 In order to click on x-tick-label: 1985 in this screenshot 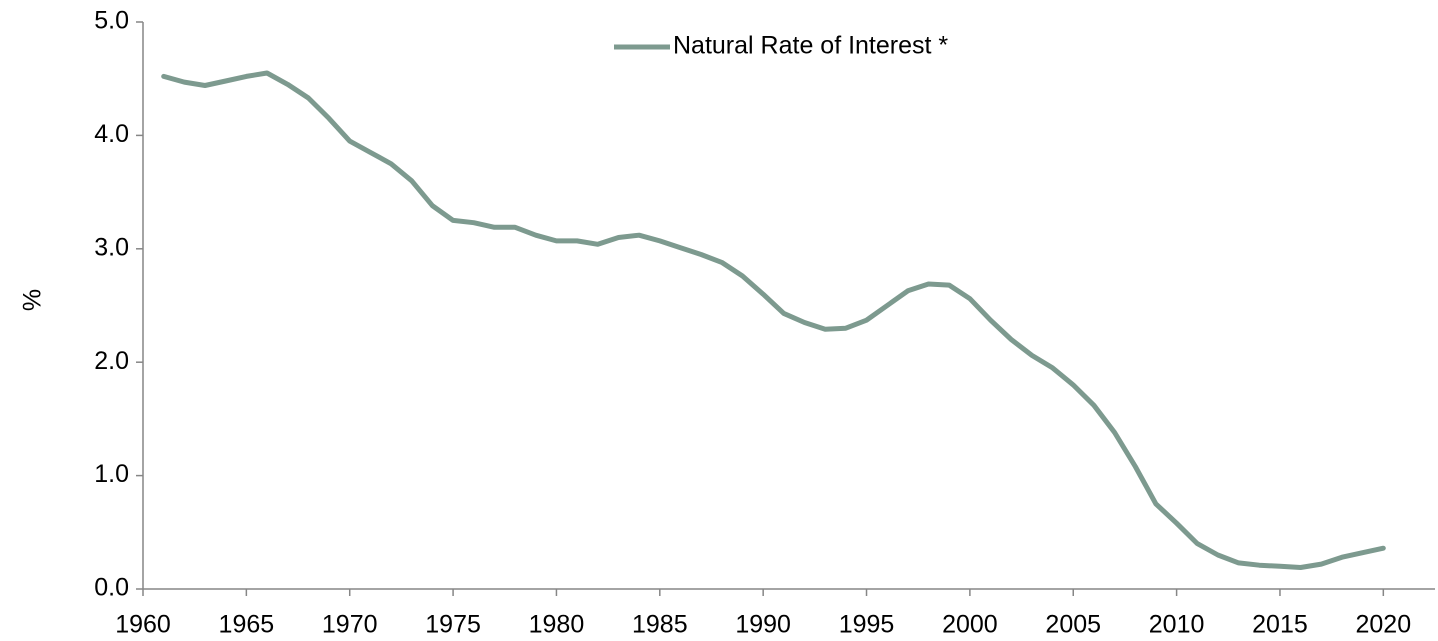, I will do `click(660, 625)`.